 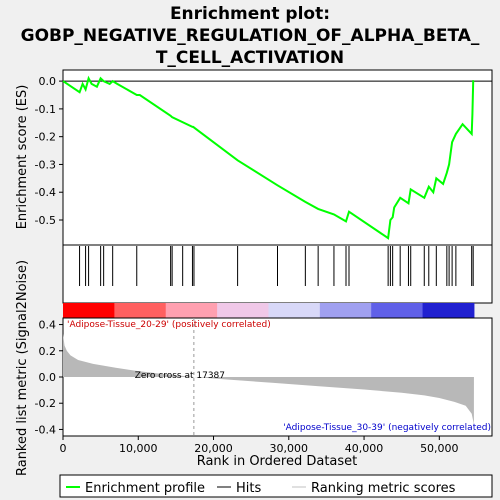 I want to click on x-tick-label: 30,000, so click(x=289, y=448).